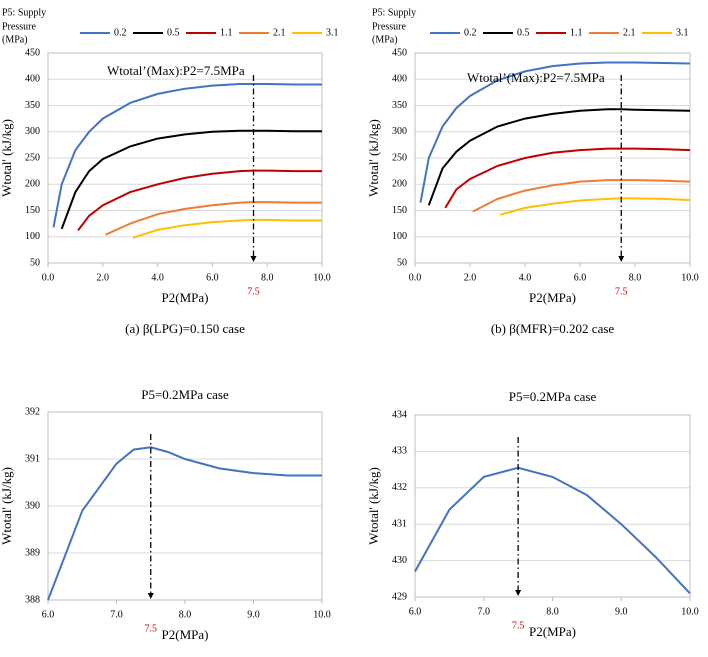  I want to click on y-tick-label: 391, so click(32, 458).